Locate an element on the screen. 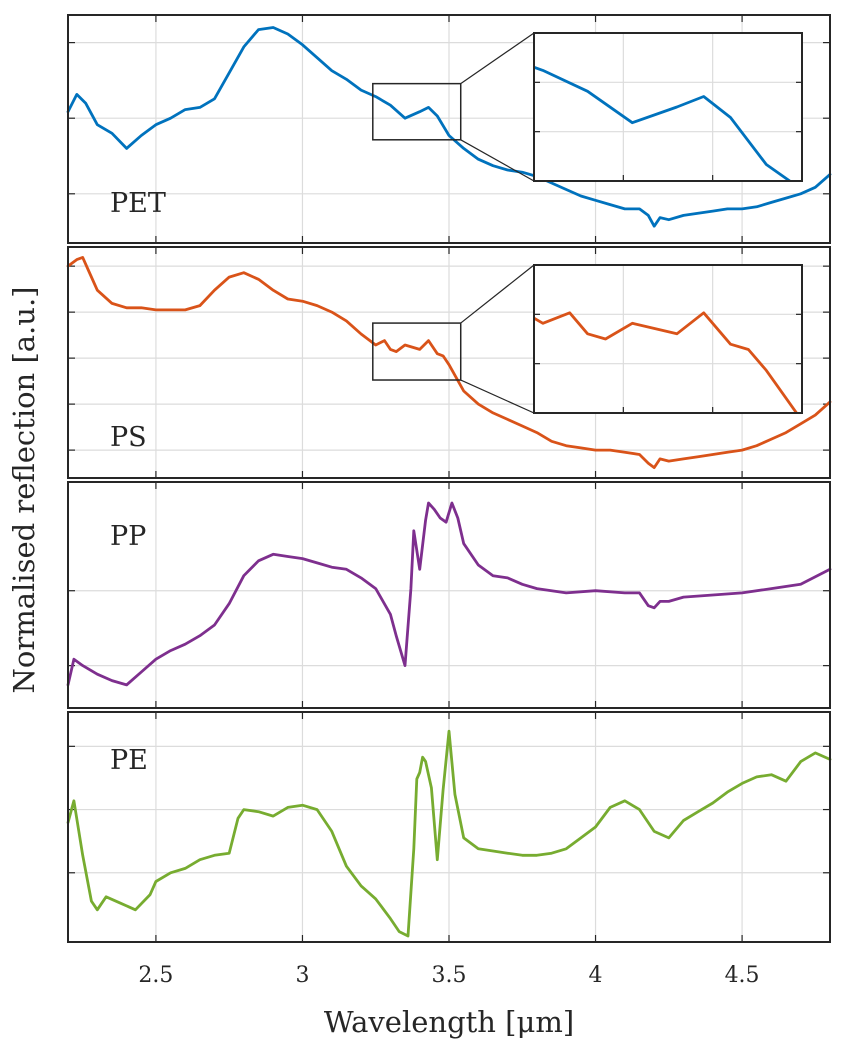 Image resolution: width=861 pixels, height=1050 pixels. panel-label-pe: PE is located at coordinates (129, 760).